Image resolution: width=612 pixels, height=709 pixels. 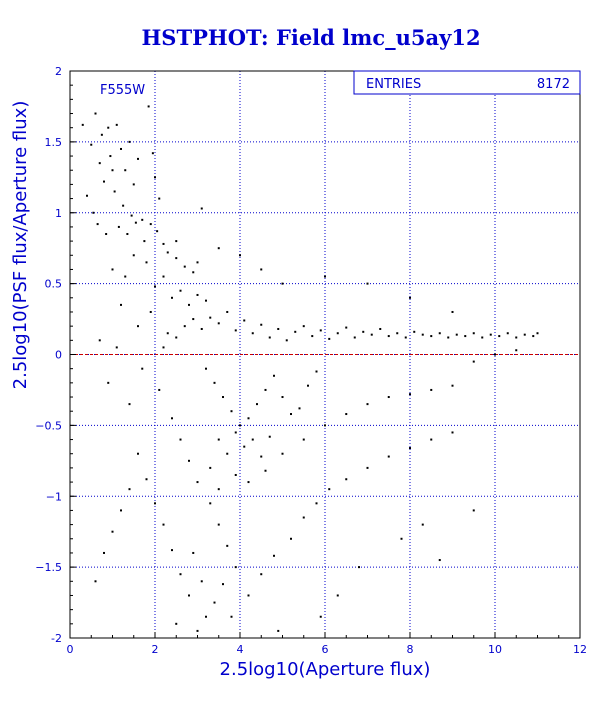 I want to click on y-tick-label: -2, so click(x=56, y=638).